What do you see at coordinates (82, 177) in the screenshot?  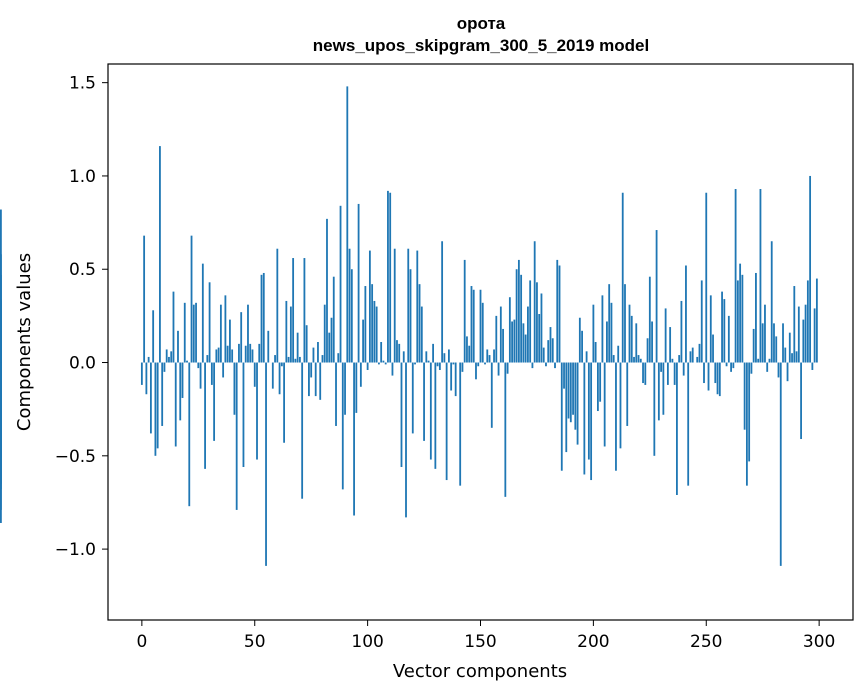 I see `y-tick-label: 1.0` at bounding box center [82, 177].